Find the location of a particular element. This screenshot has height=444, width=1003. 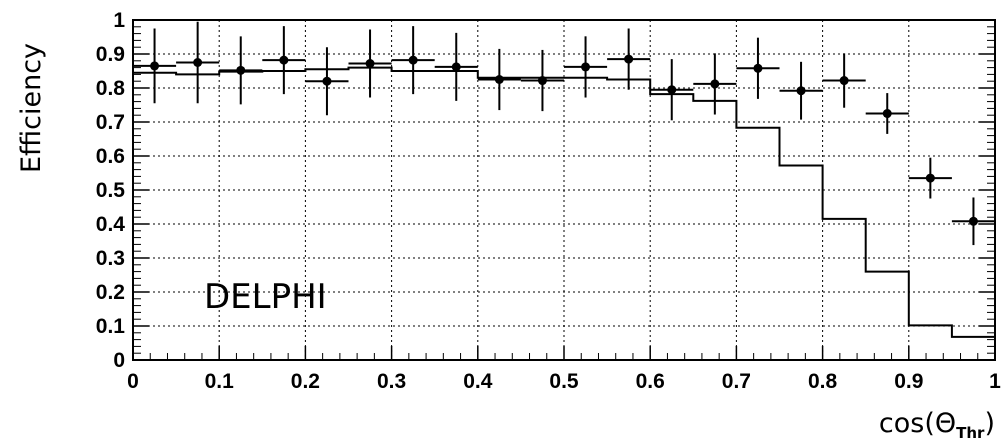

x-axis-title-sub: Thr is located at coordinates (970, 433).